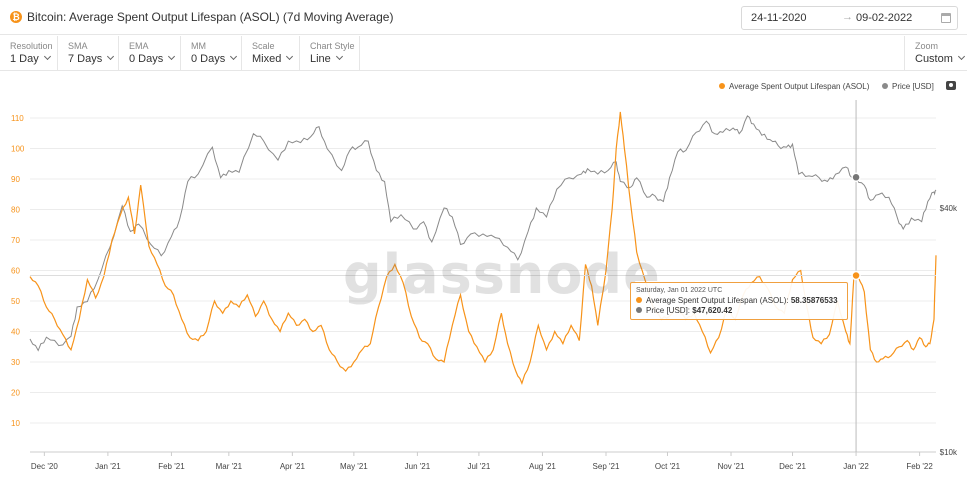 This screenshot has width=967, height=481. What do you see at coordinates (18, 149) in the screenshot?
I see `y-tick-label: 100` at bounding box center [18, 149].